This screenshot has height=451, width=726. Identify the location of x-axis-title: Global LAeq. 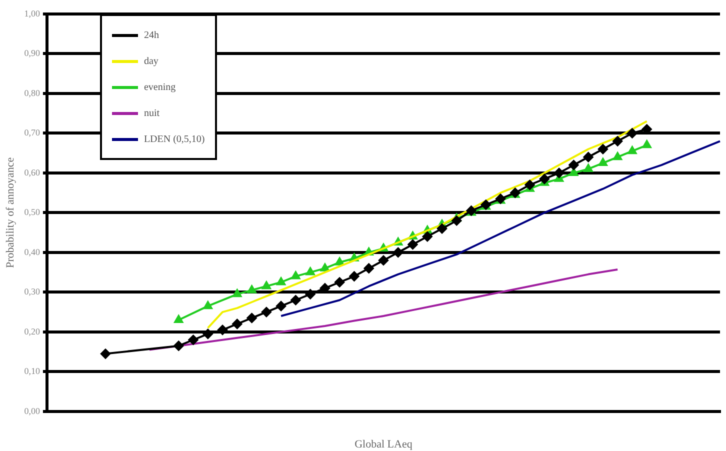
(383, 444).